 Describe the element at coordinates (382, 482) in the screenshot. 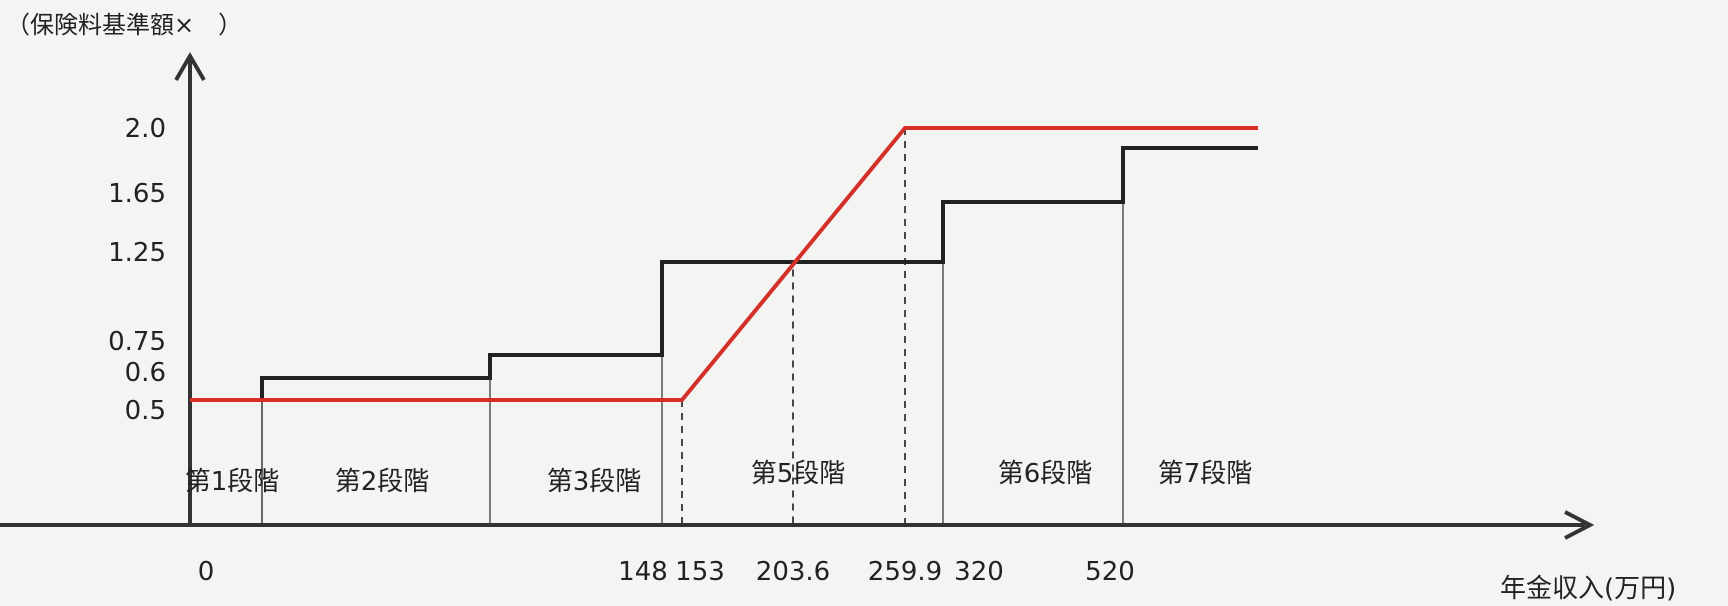

I see `stage-label: 第2段階` at that location.